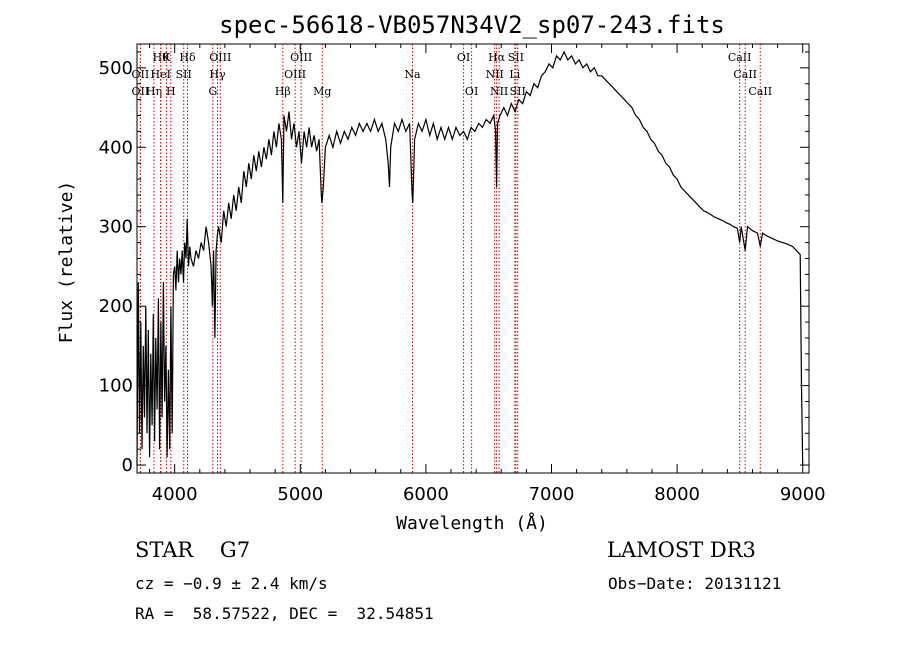 This screenshot has width=900, height=649. I want to click on line-marker-label: G, so click(212, 91).